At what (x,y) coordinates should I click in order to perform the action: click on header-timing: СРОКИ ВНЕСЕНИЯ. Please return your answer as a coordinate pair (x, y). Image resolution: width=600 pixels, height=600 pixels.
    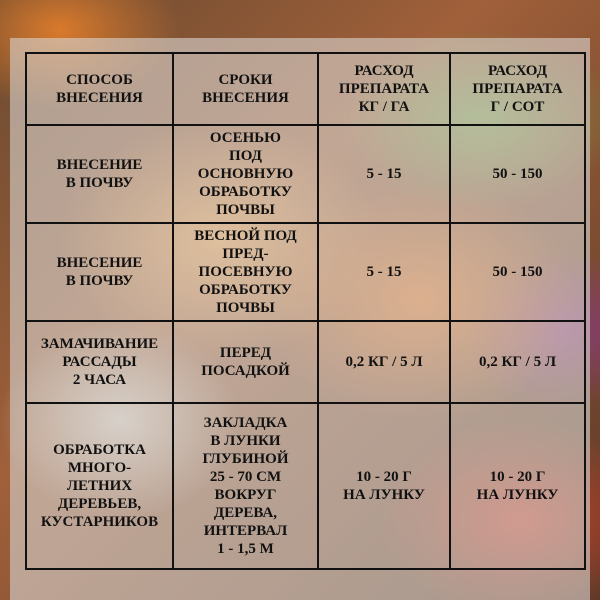
    Looking at the image, I should click on (245, 89).